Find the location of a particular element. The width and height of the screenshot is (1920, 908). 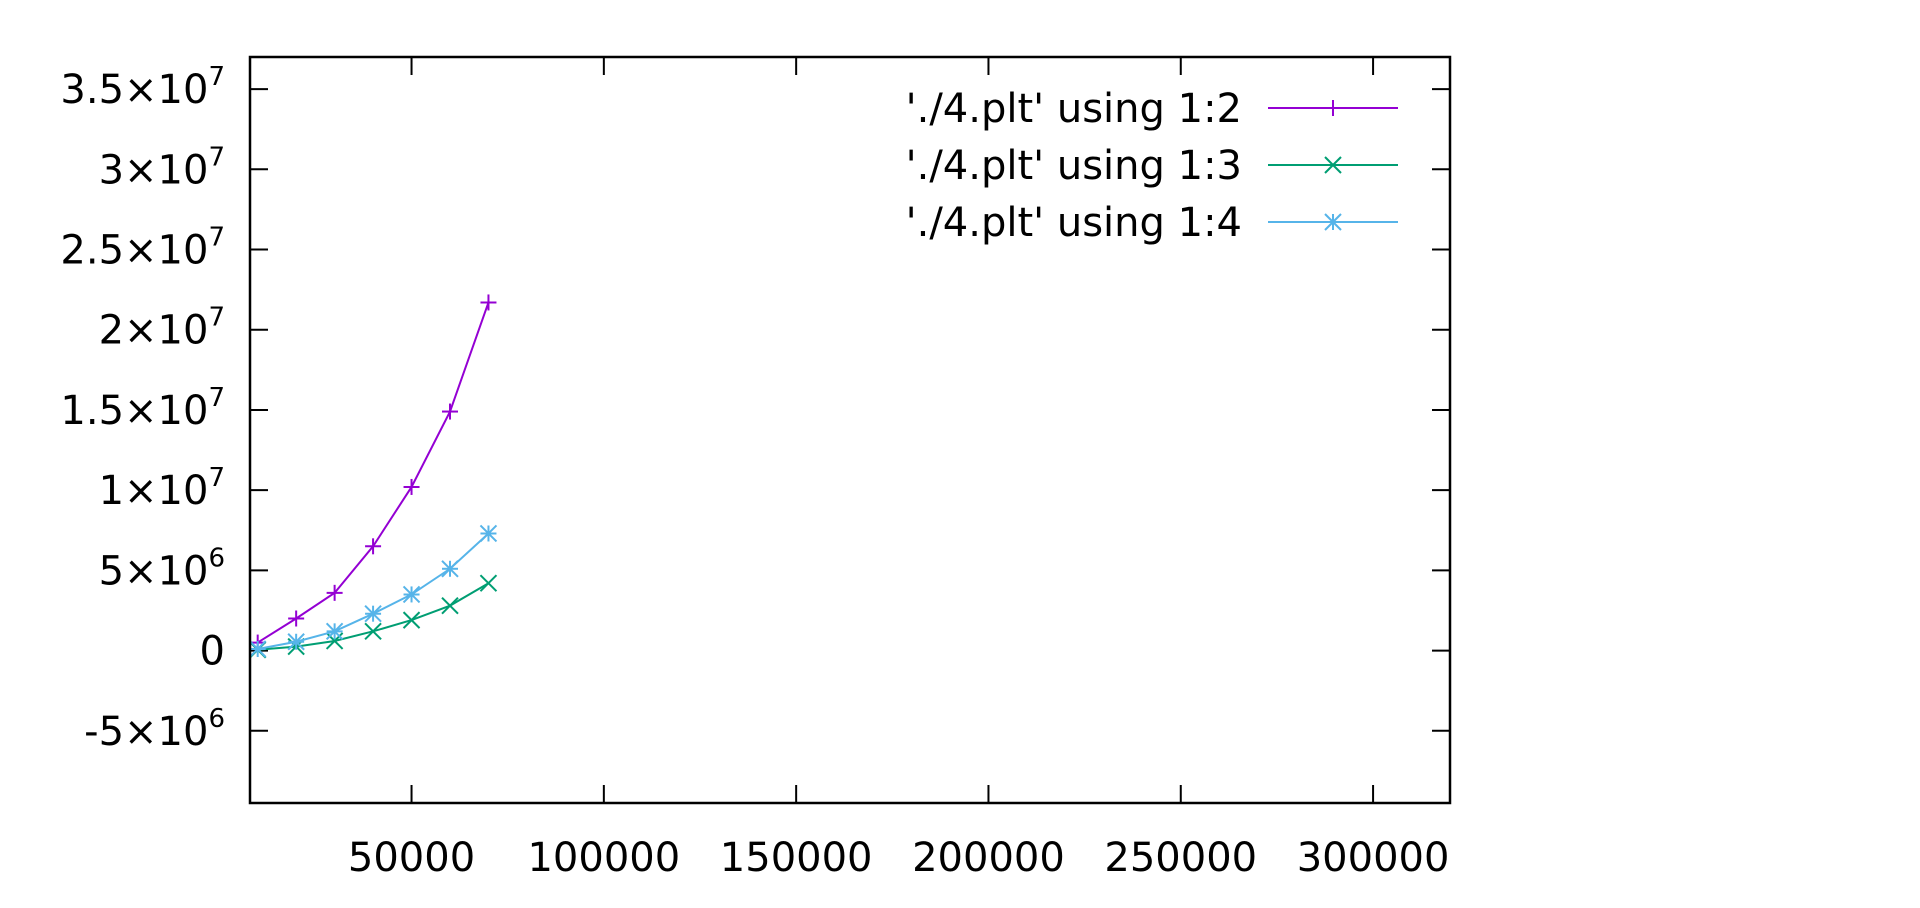

y-tick-label: 5×10⁶ is located at coordinates (162, 568).